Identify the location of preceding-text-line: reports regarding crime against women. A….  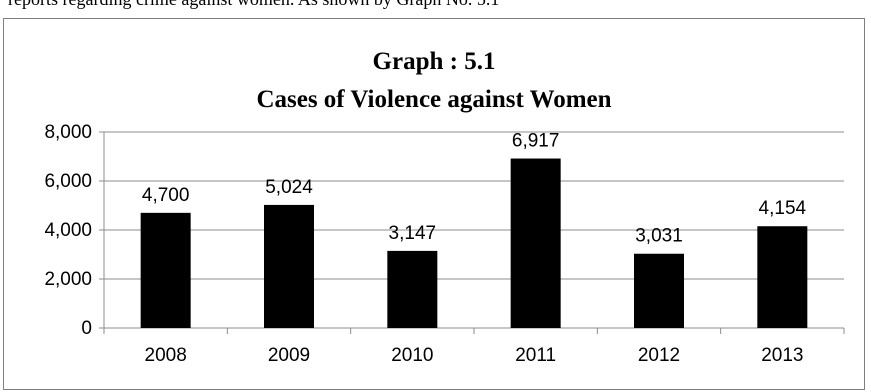
(253, 5).